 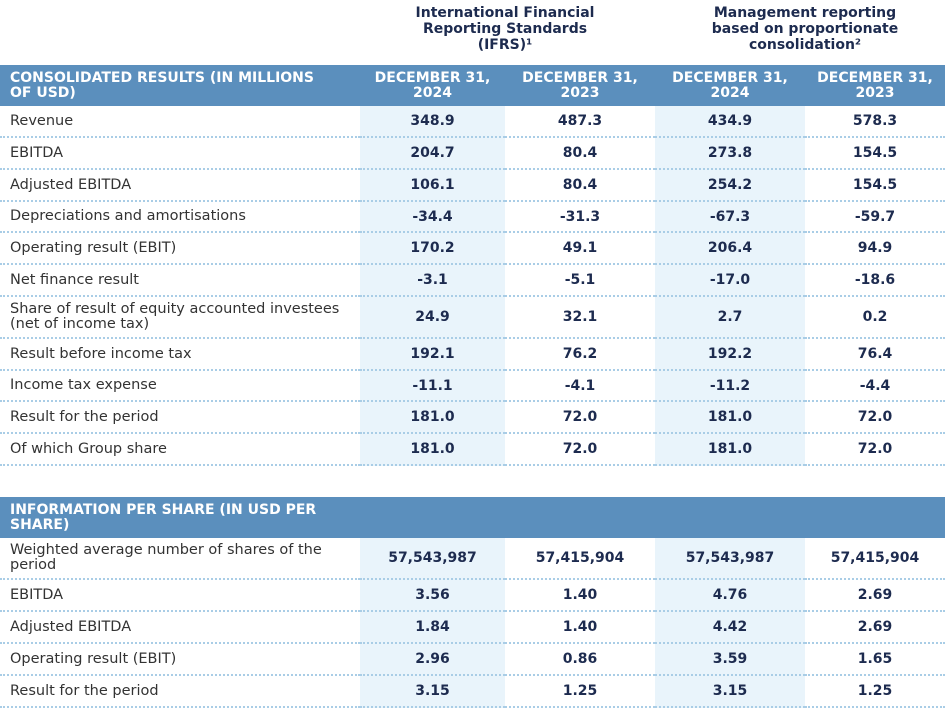 I want to click on row-label: Revenue, so click(x=180, y=122).